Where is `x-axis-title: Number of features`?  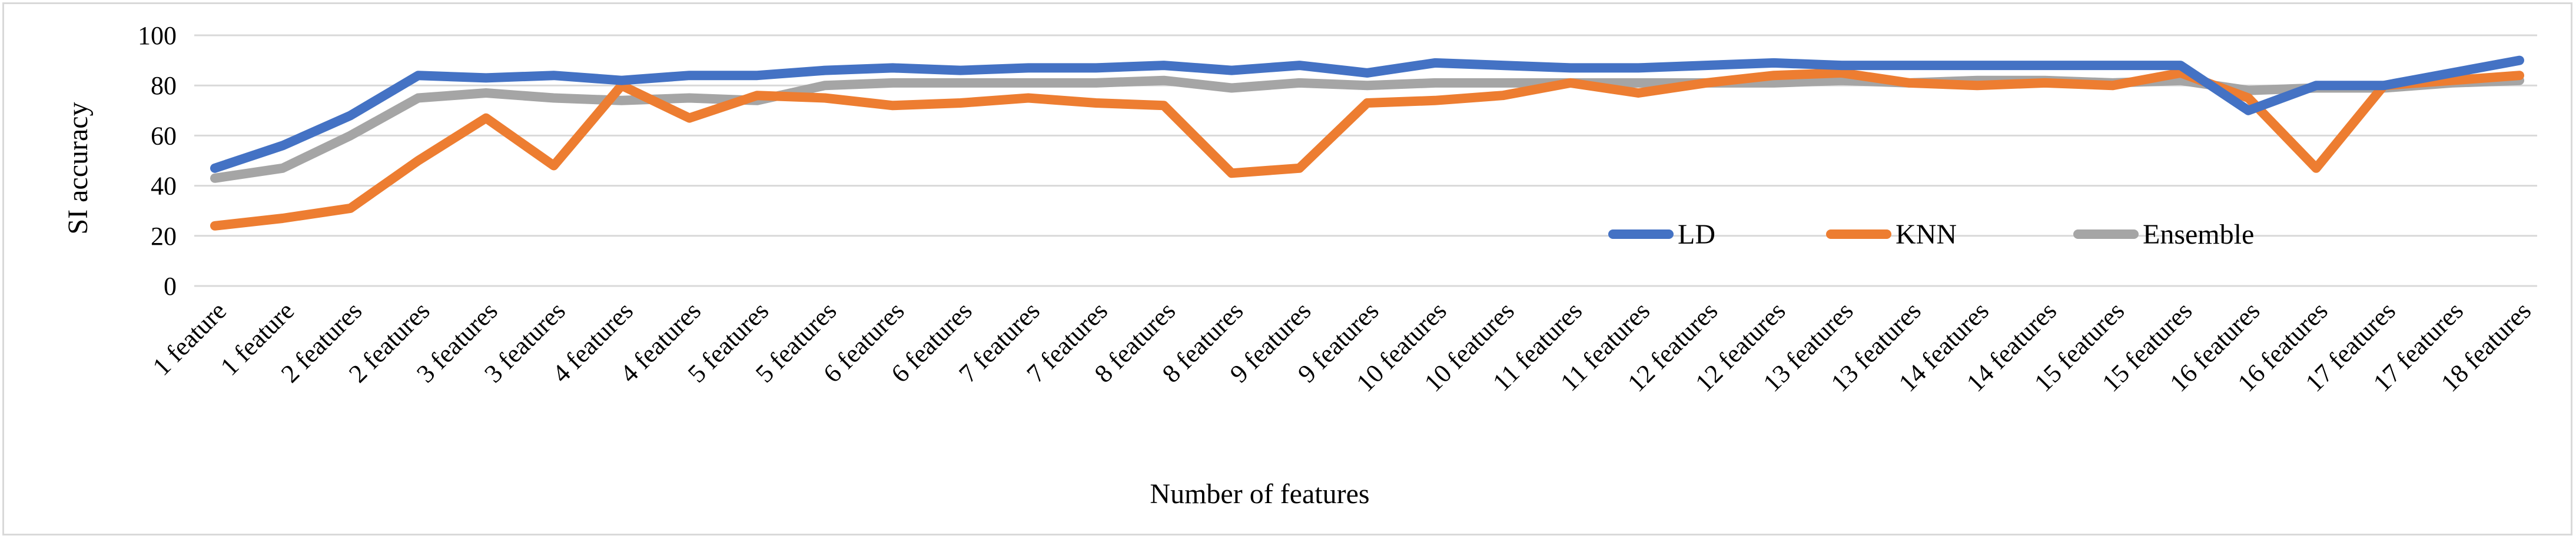
x-axis-title: Number of features is located at coordinates (1259, 494).